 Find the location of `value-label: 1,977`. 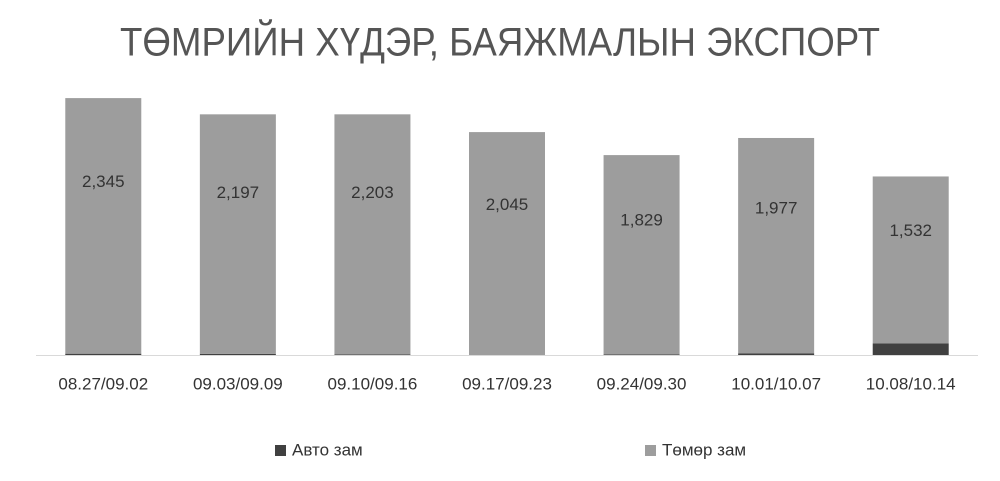

value-label: 1,977 is located at coordinates (776, 208).